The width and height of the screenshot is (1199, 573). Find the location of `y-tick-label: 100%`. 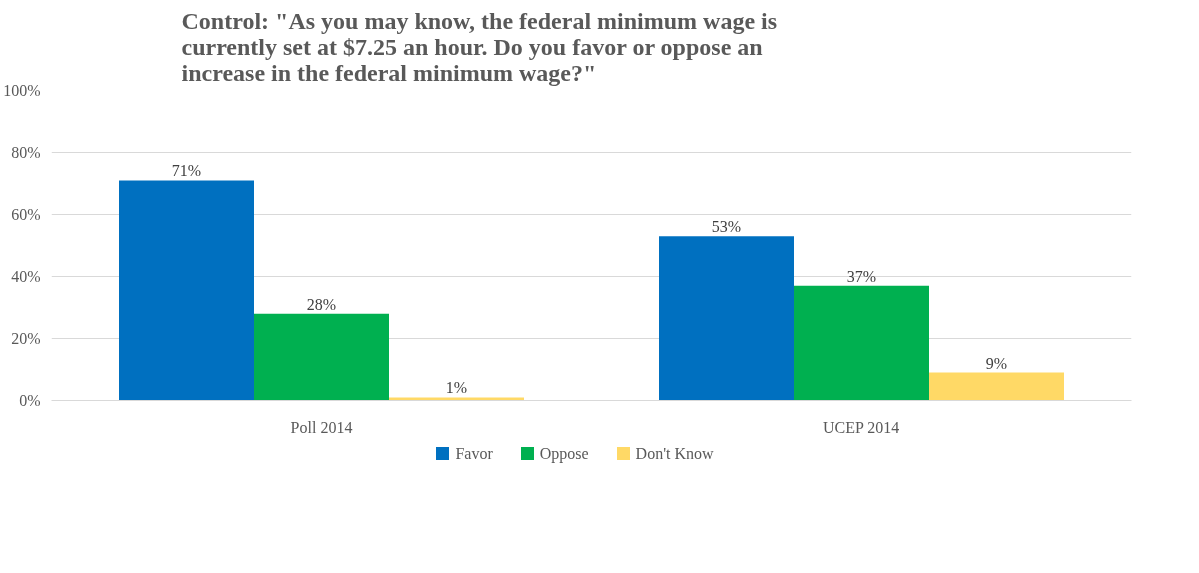

y-tick-label: 100% is located at coordinates (22, 90).